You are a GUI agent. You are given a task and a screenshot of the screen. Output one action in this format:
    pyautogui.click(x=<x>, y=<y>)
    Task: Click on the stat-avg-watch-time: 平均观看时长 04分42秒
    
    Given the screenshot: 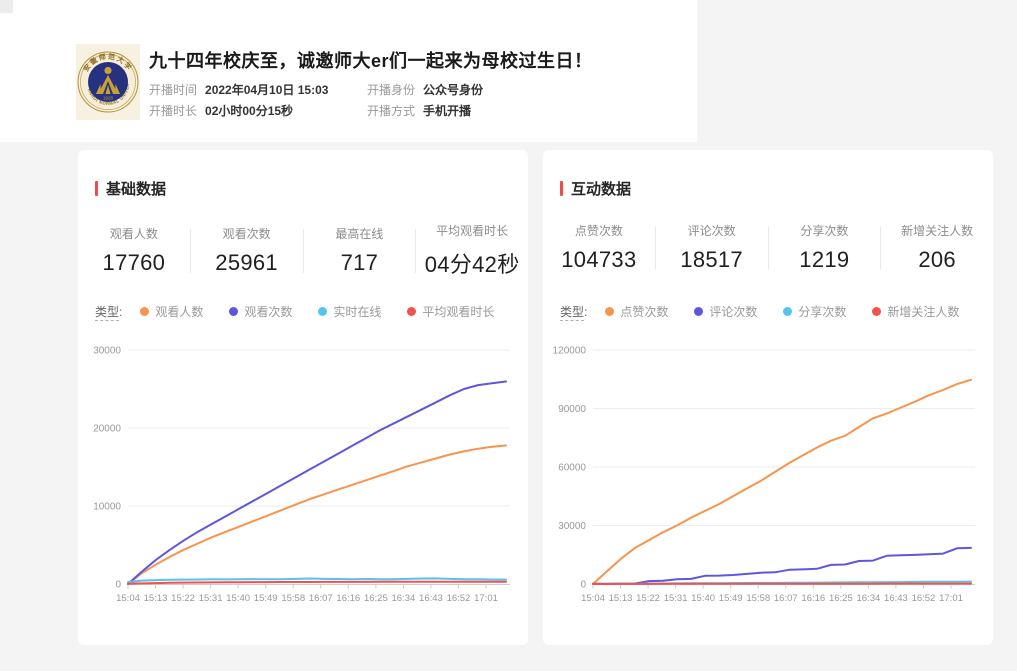 What is the action you would take?
    pyautogui.click(x=472, y=250)
    